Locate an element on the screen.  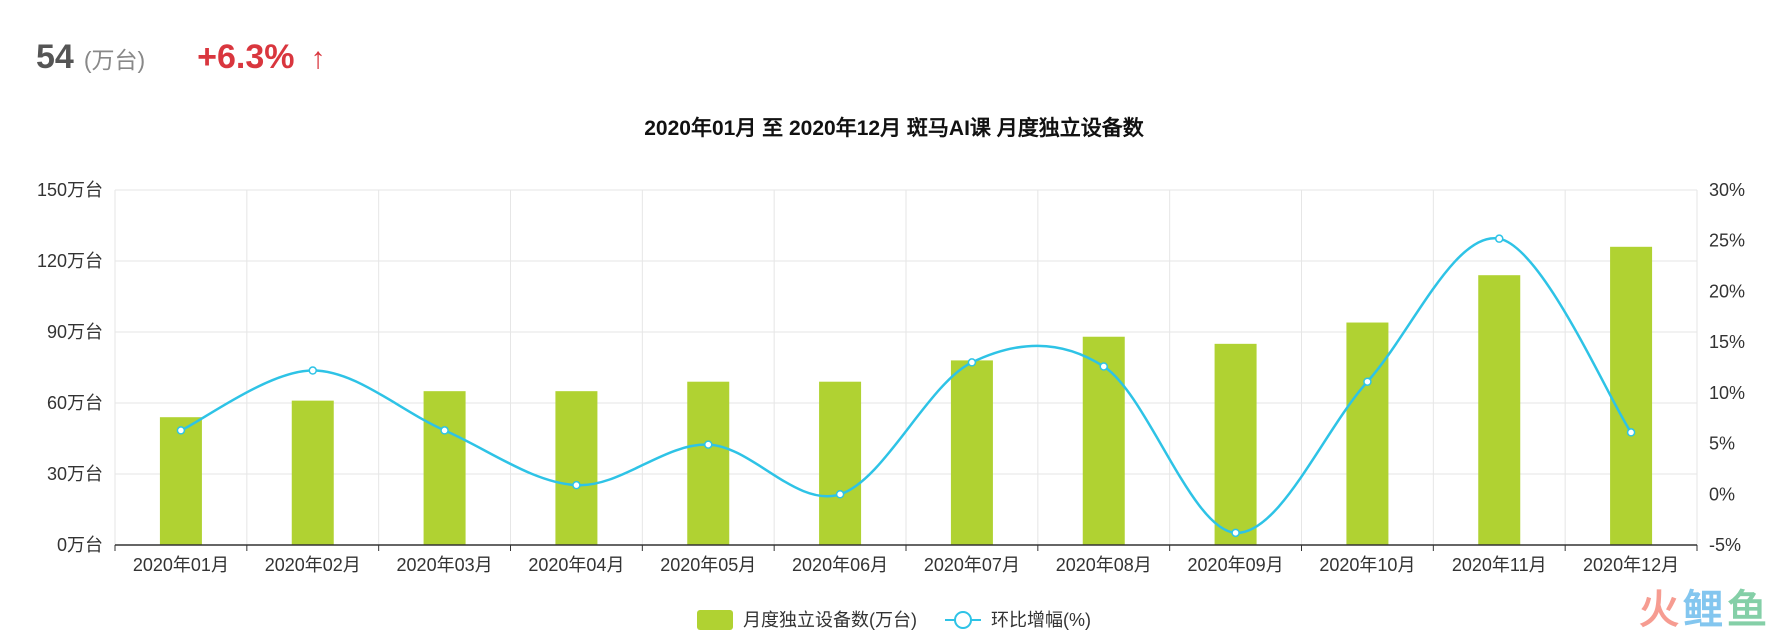
left-axis-tick-label: 0万台 is located at coordinates (80, 545).